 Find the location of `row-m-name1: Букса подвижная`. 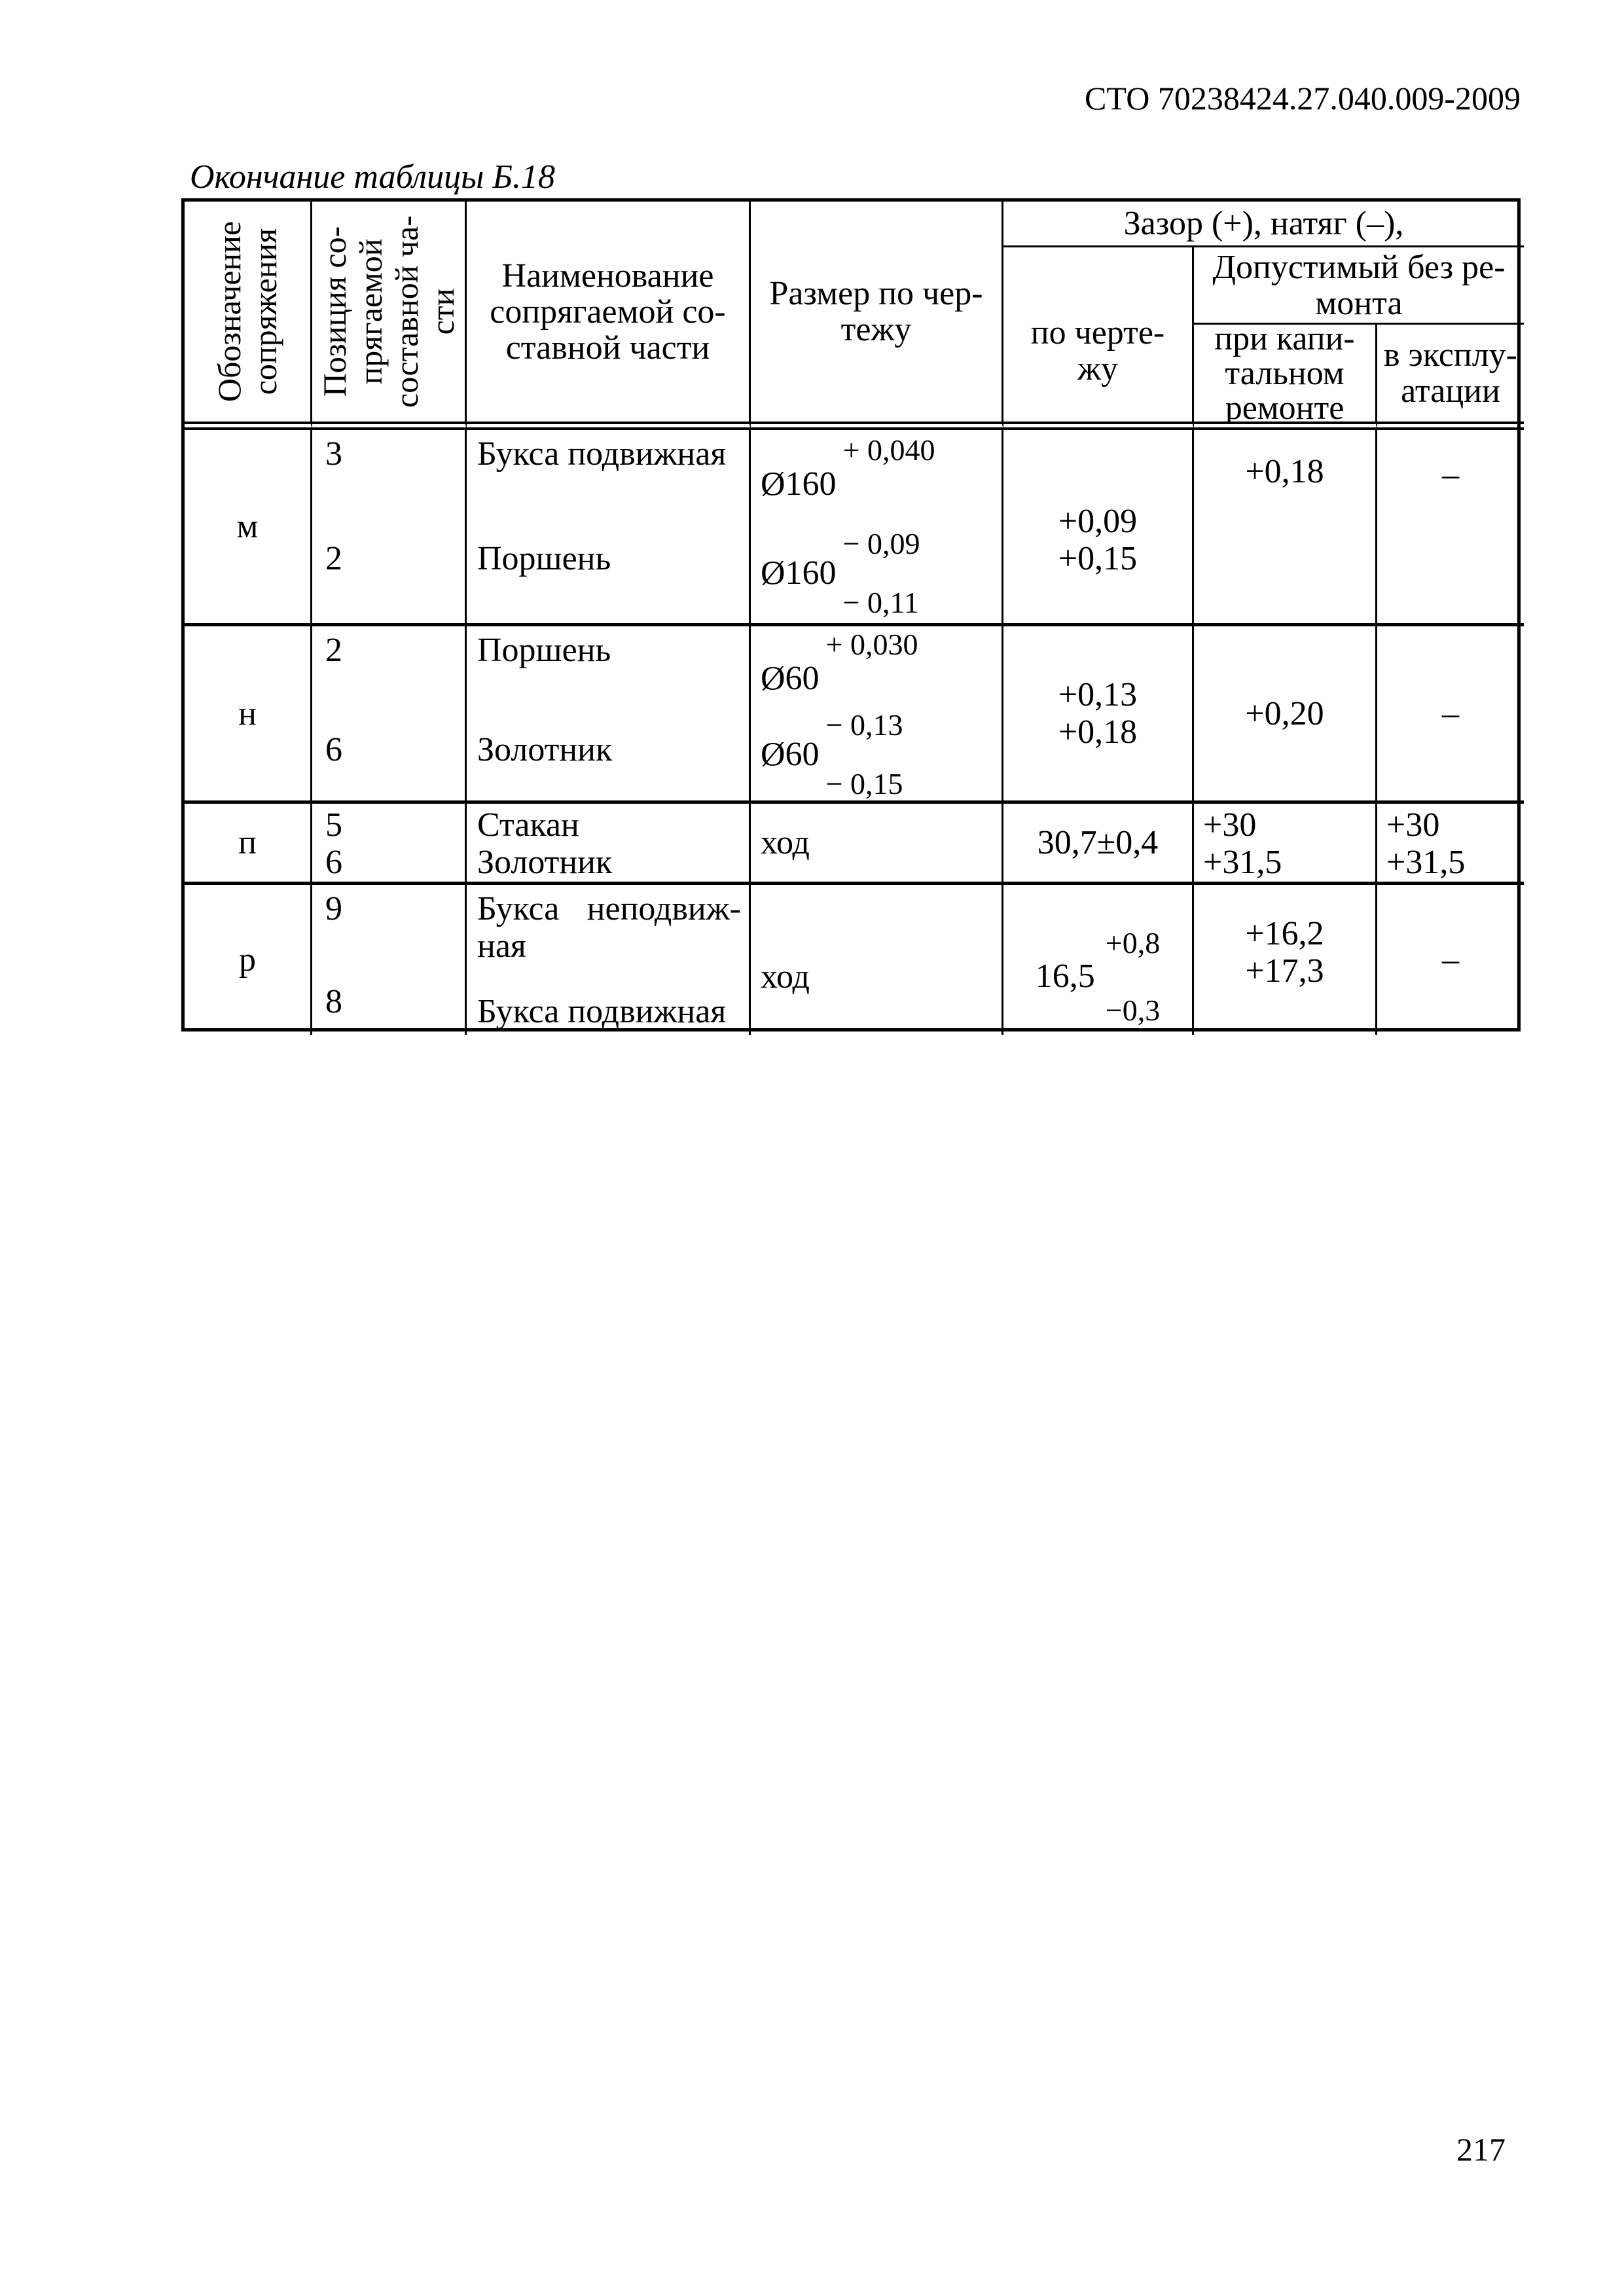

row-m-name1: Букса подвижная is located at coordinates (602, 454).